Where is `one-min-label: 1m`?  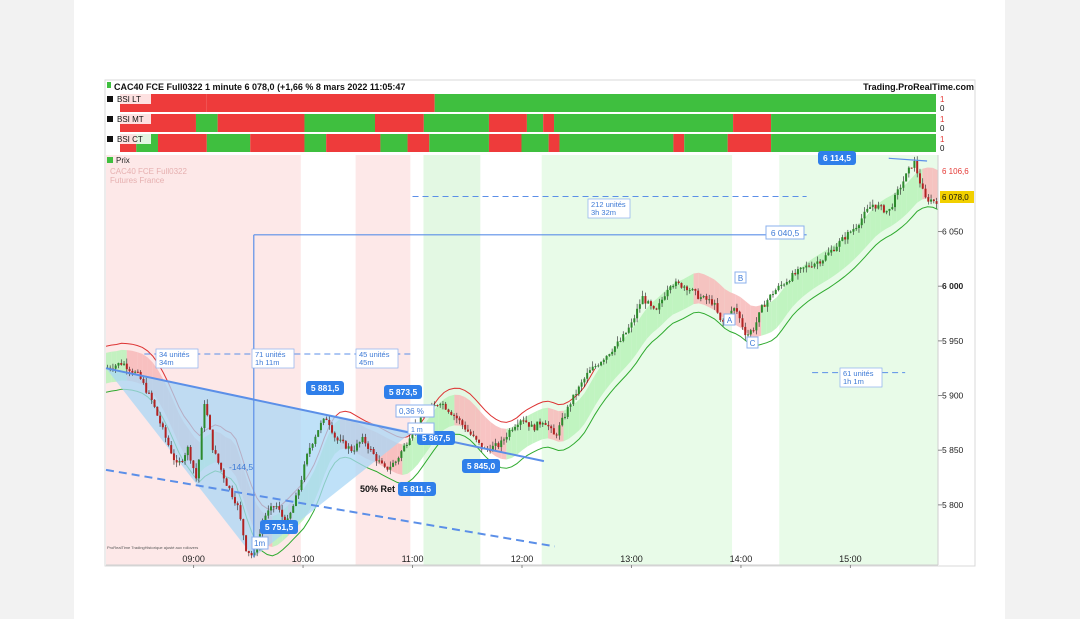 one-min-label: 1m is located at coordinates (259, 543).